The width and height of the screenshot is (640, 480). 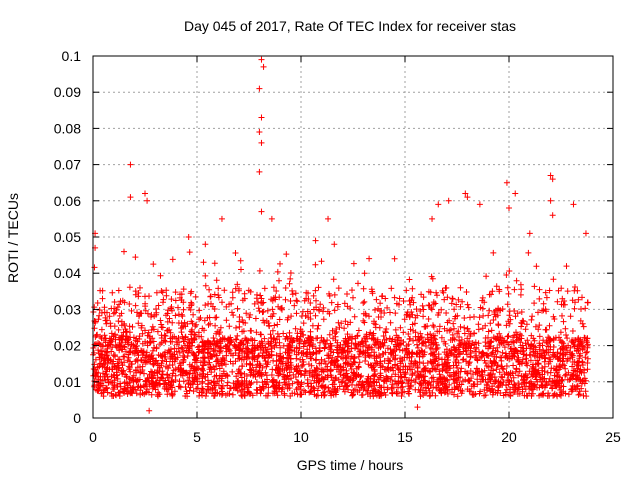 I want to click on y-tick-label: 0.09, so click(x=67, y=92).